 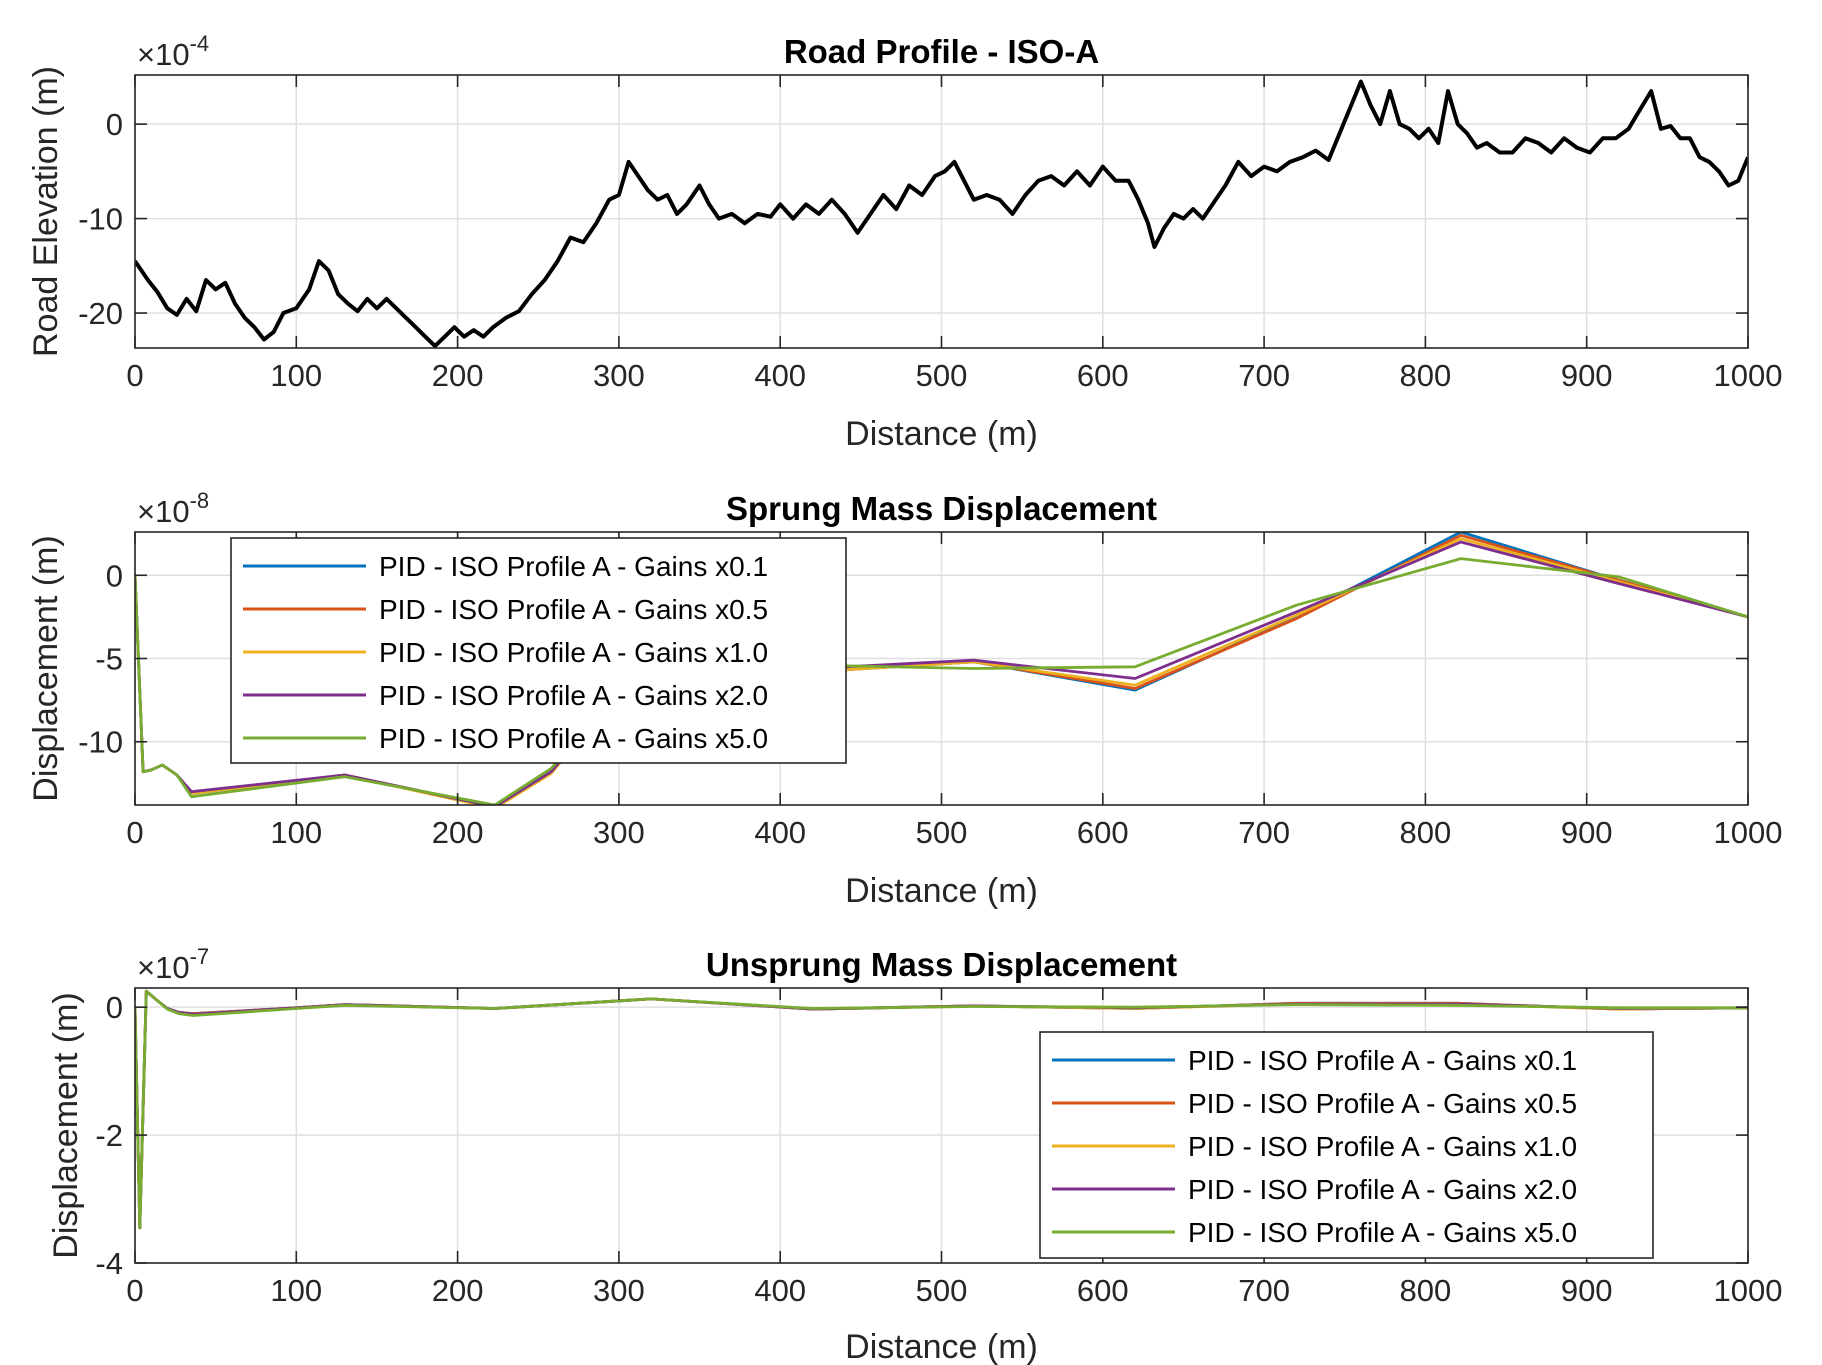 I want to click on axis-exponent: ×10⁻⁷, so click(x=173, y=964).